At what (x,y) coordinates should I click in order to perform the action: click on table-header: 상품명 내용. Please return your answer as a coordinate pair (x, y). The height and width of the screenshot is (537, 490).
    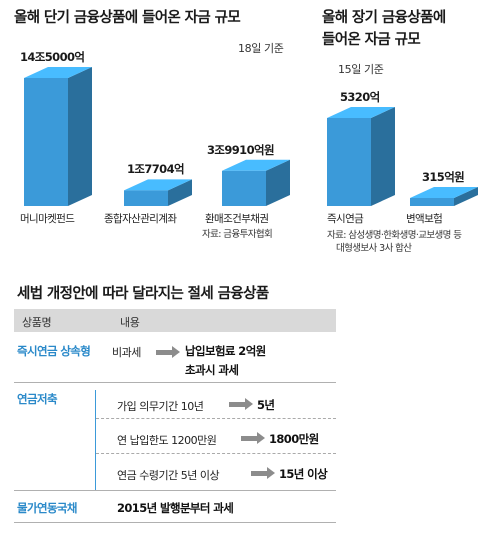
    Looking at the image, I should click on (175, 320).